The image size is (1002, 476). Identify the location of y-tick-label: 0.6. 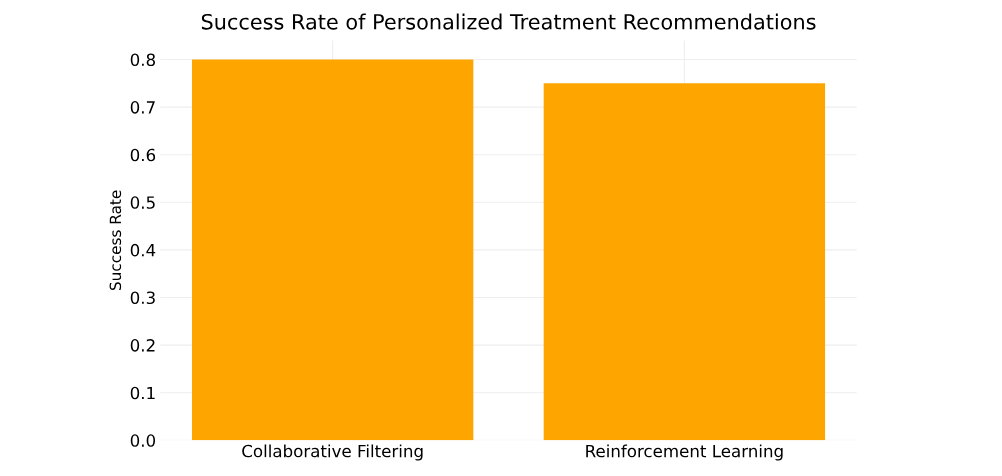
(143, 155).